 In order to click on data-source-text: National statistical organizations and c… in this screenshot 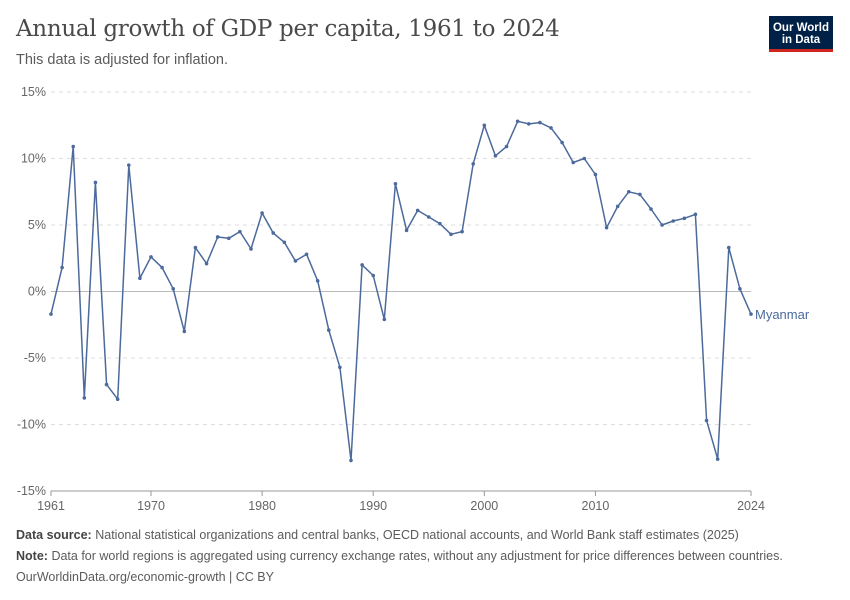, I will do `click(417, 535)`.